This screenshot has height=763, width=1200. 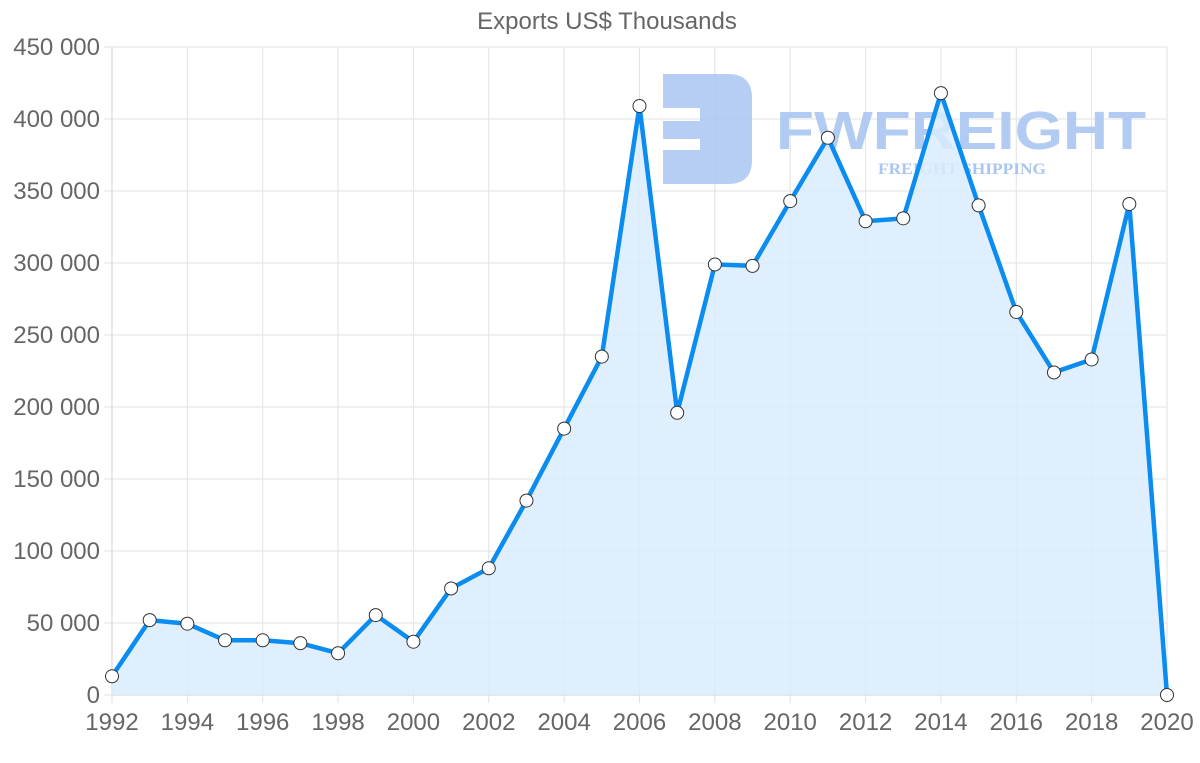 What do you see at coordinates (790, 722) in the screenshot?
I see `x-tick-label: 2010` at bounding box center [790, 722].